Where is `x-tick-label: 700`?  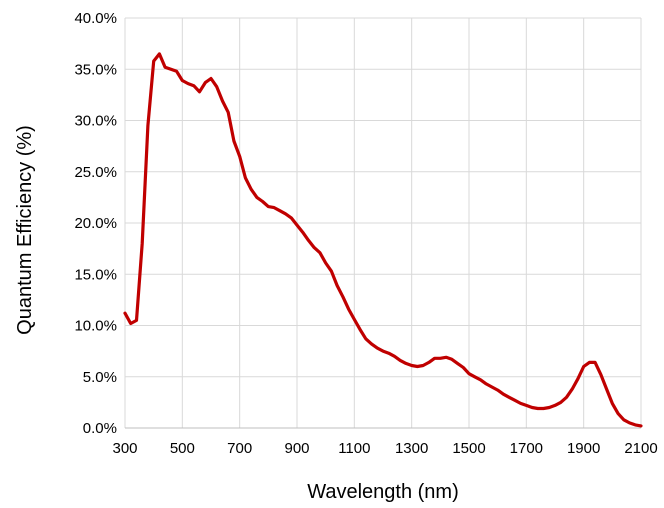
x-tick-label: 700 is located at coordinates (239, 448).